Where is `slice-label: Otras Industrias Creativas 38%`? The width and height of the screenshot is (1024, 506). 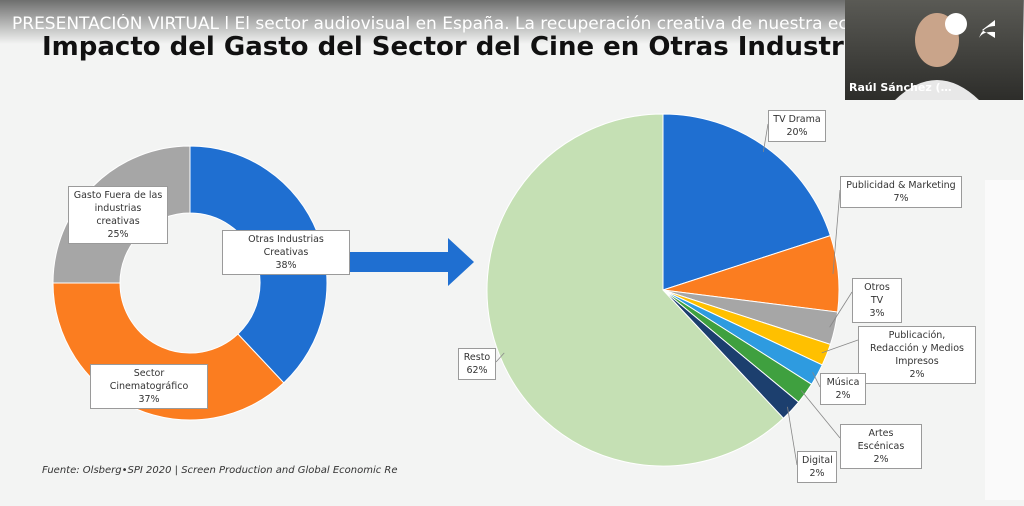
slice-label: Otras Industrias Creativas 38% is located at coordinates (286, 252).